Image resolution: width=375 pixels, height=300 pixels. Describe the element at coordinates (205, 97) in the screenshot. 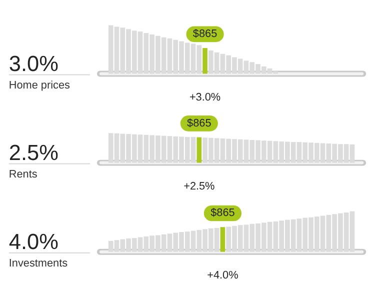

I see `text: +3.0%` at that location.